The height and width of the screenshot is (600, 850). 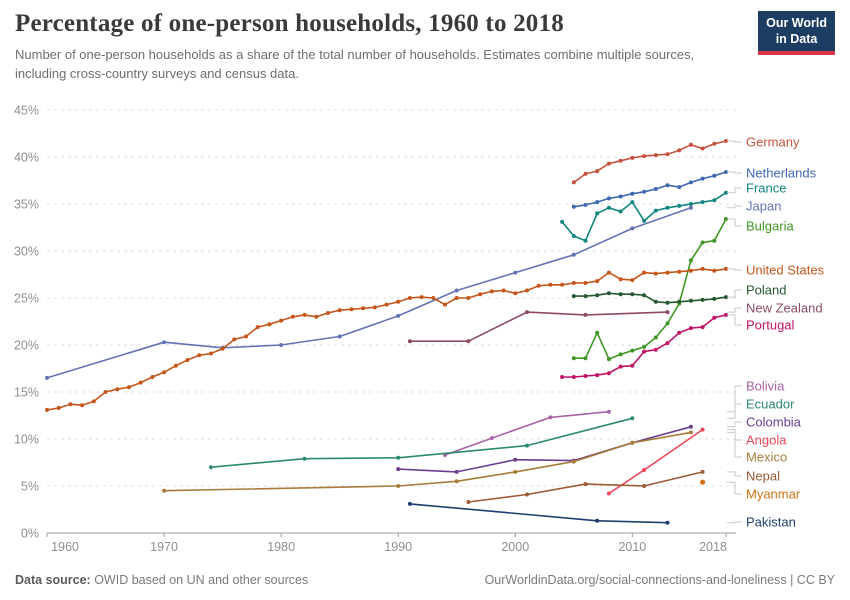 I want to click on series-line-new-zealand, so click(x=539, y=327).